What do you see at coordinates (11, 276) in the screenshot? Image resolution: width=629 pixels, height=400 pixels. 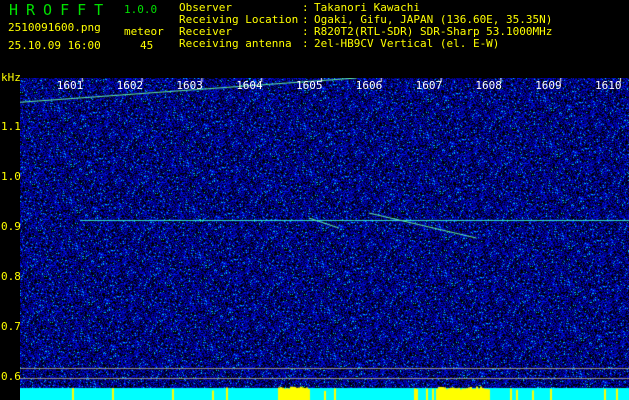 I see `y-tick-label: 0.8` at bounding box center [11, 276].